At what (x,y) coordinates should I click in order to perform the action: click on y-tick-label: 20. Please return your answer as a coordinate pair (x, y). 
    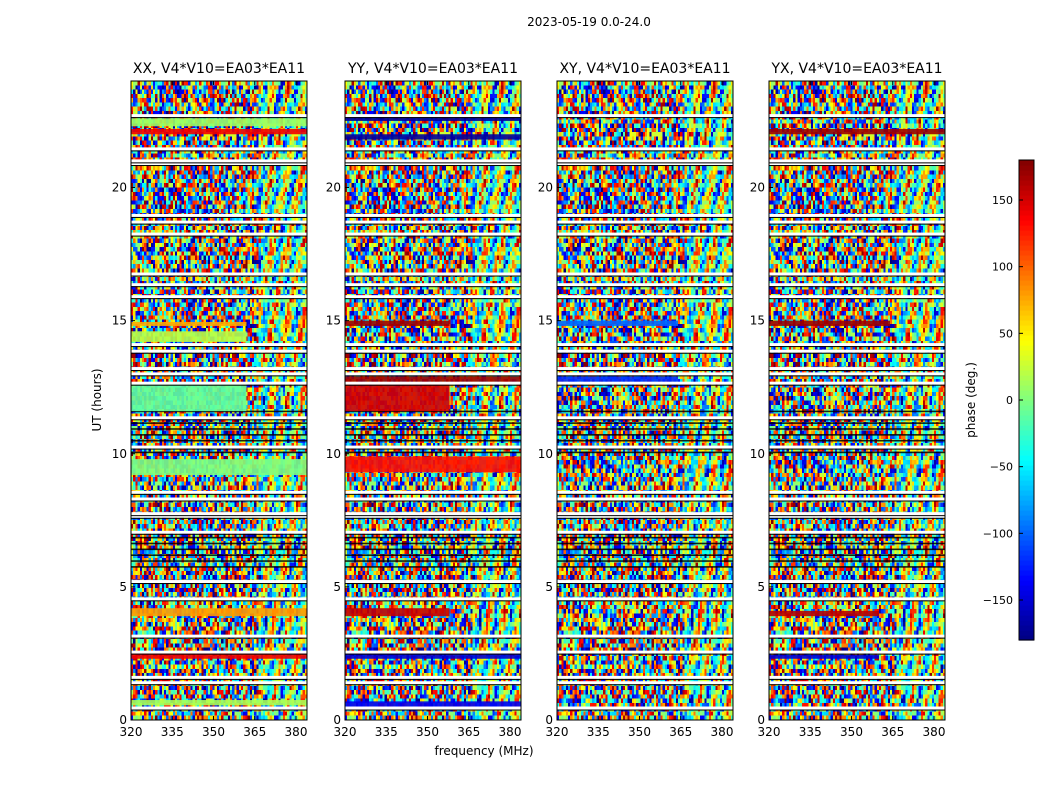
    Looking at the image, I should click on (757, 188).